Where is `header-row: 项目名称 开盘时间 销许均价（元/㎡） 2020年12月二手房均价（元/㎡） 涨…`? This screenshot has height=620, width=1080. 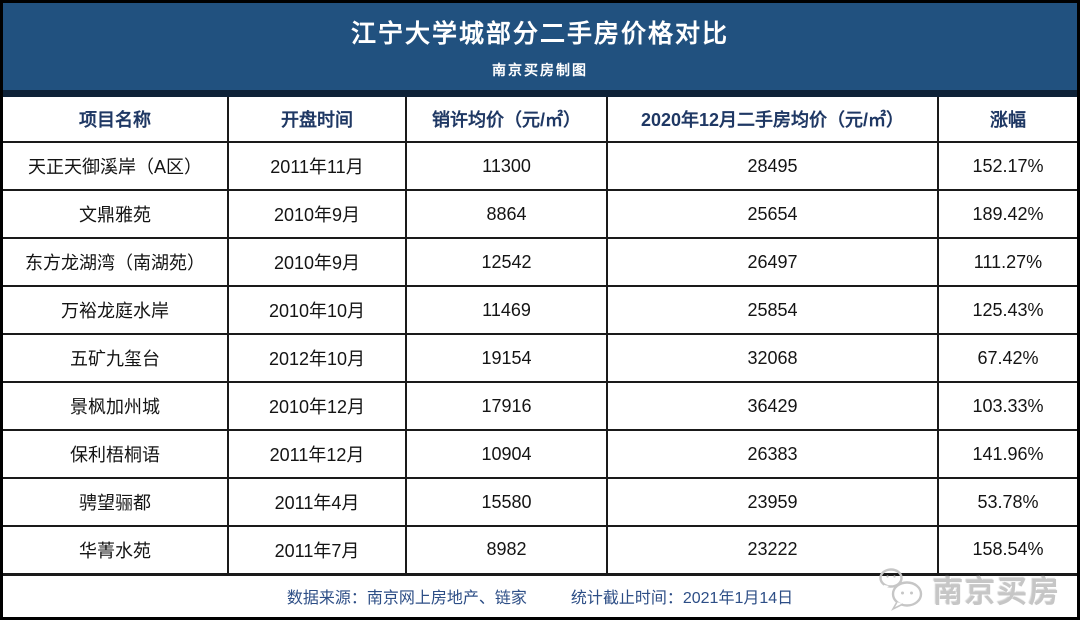
header-row: 项目名称 开盘时间 销许均价（元/㎡） 2020年12月二手房均价（元/㎡） 涨… is located at coordinates (540, 120).